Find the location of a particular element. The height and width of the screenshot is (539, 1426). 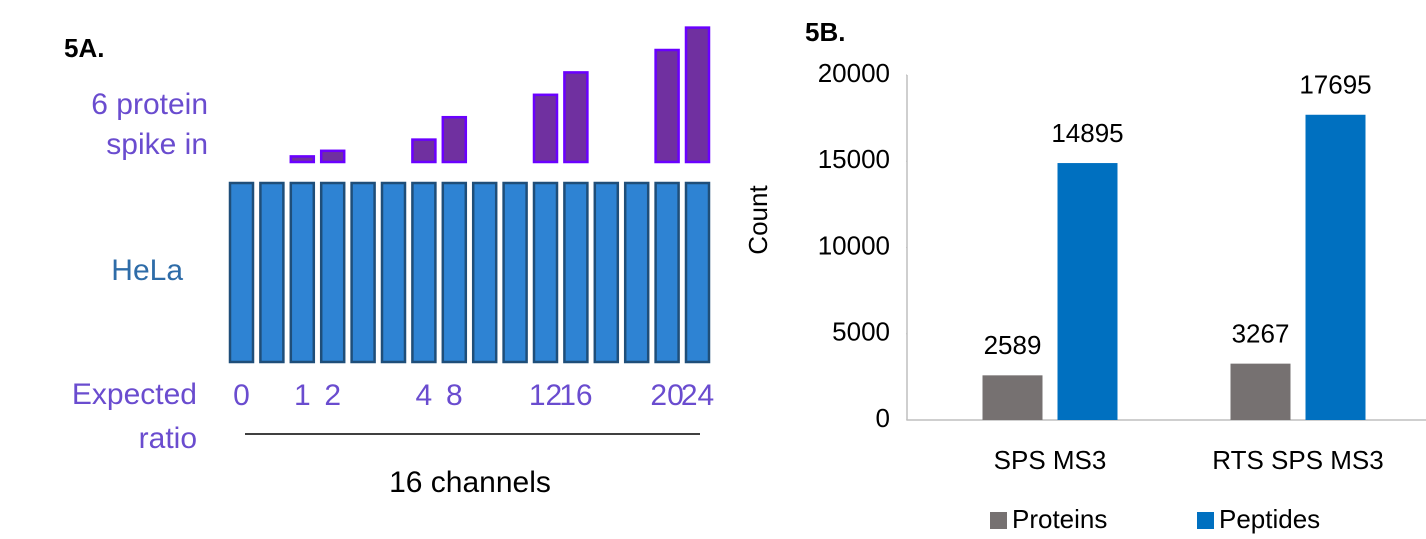

ratio-value: 1 is located at coordinates (302, 395).